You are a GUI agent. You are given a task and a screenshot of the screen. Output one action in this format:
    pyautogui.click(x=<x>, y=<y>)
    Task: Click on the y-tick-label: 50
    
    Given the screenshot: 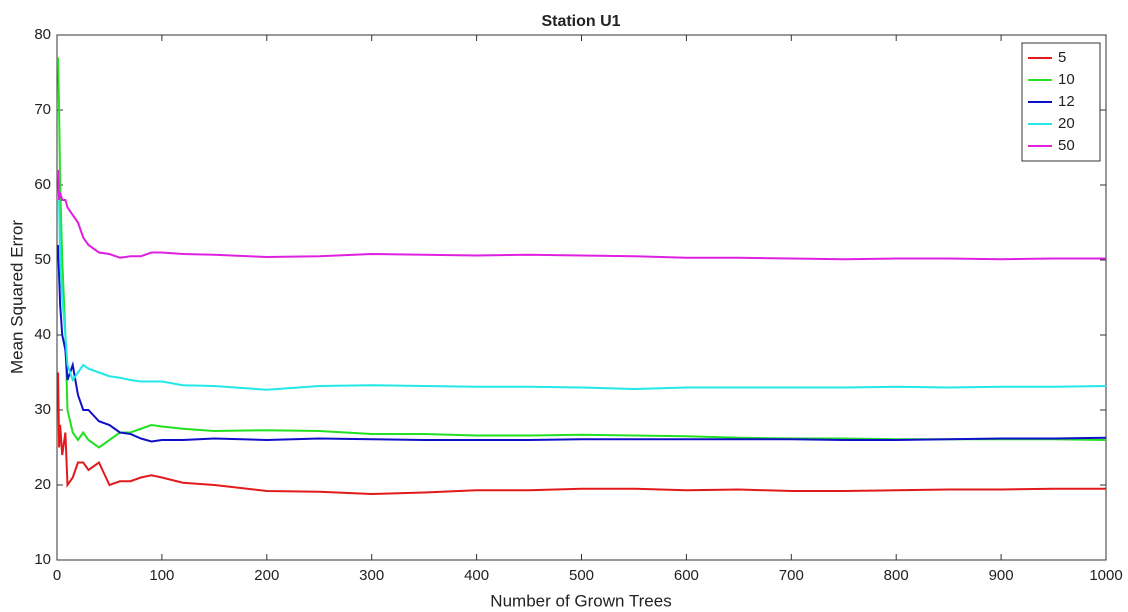 What is the action you would take?
    pyautogui.click(x=42, y=259)
    